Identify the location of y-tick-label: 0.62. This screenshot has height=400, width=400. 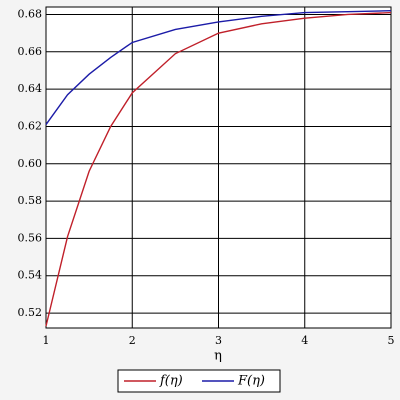
(30, 125).